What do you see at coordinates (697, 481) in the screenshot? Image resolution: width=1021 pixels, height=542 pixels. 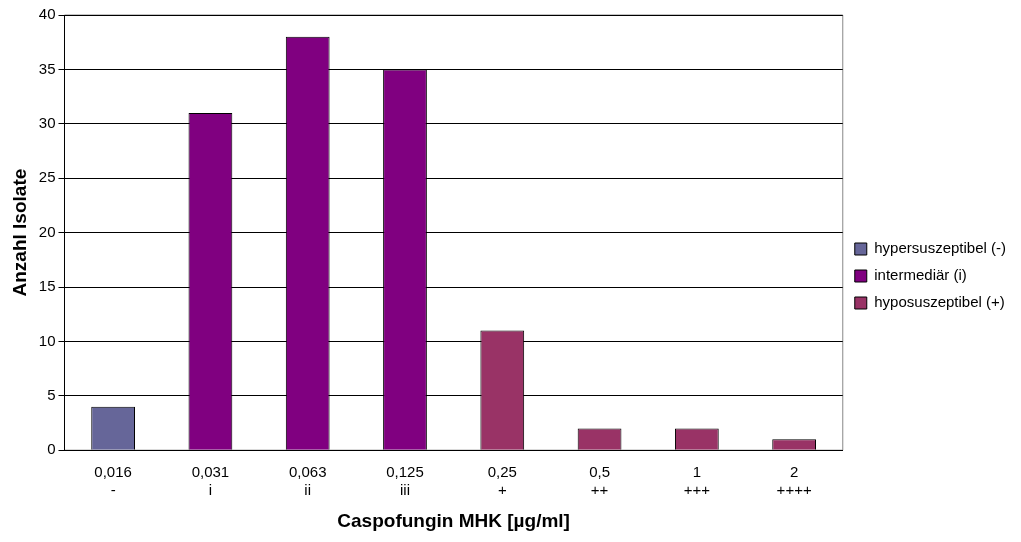 I see `x-tick-label: 1 +++` at bounding box center [697, 481].